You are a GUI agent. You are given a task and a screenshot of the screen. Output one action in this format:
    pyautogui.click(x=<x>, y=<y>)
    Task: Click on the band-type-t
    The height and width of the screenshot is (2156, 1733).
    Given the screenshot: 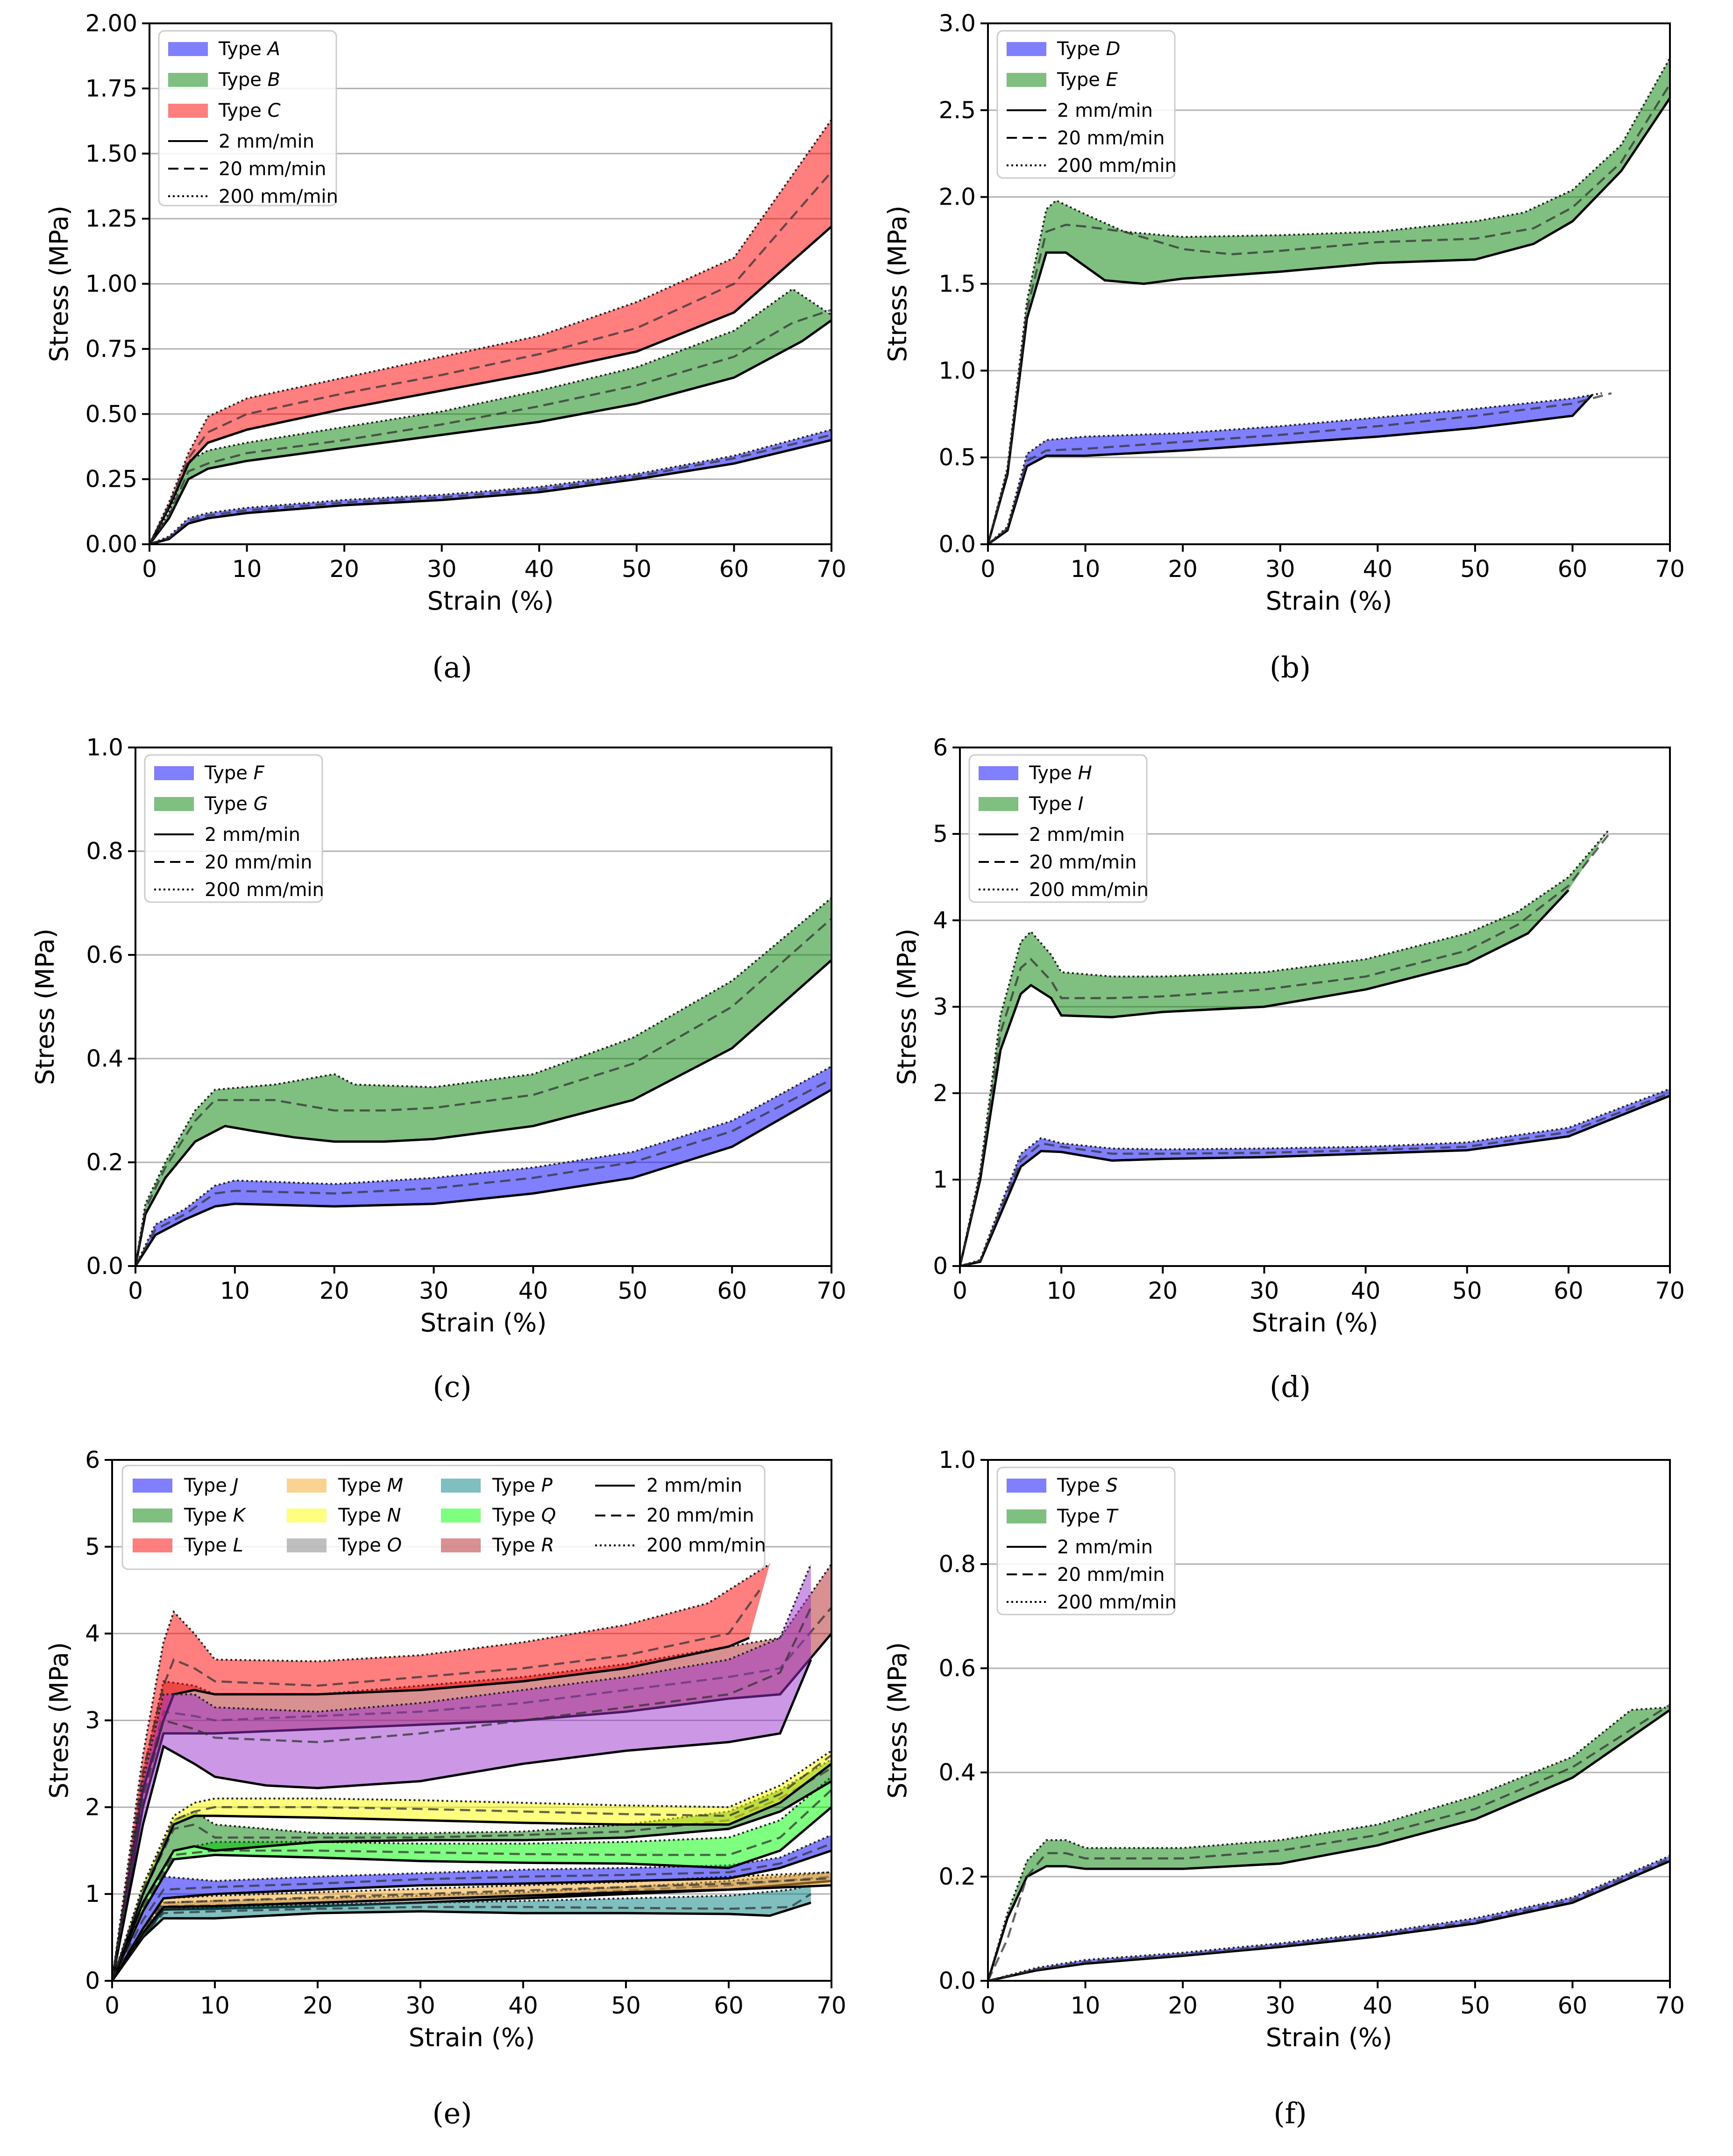 What is the action you would take?
    pyautogui.click(x=1329, y=1844)
    